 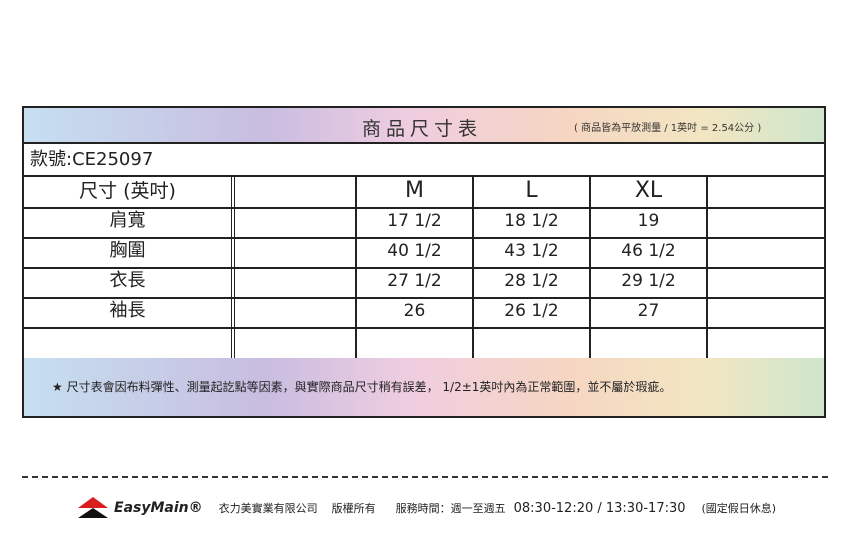 I want to click on row-value: 26 1/2, so click(x=532, y=312).